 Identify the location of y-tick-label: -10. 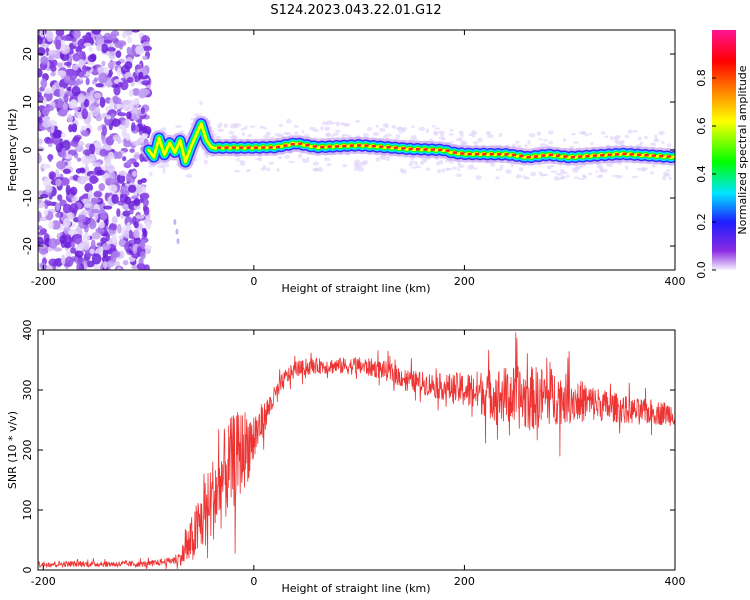
(27, 198).